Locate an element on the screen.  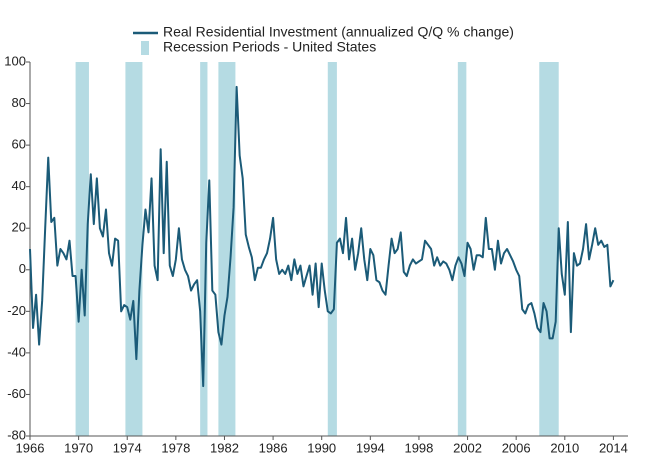
x-tick-label: 2006 is located at coordinates (516, 447).